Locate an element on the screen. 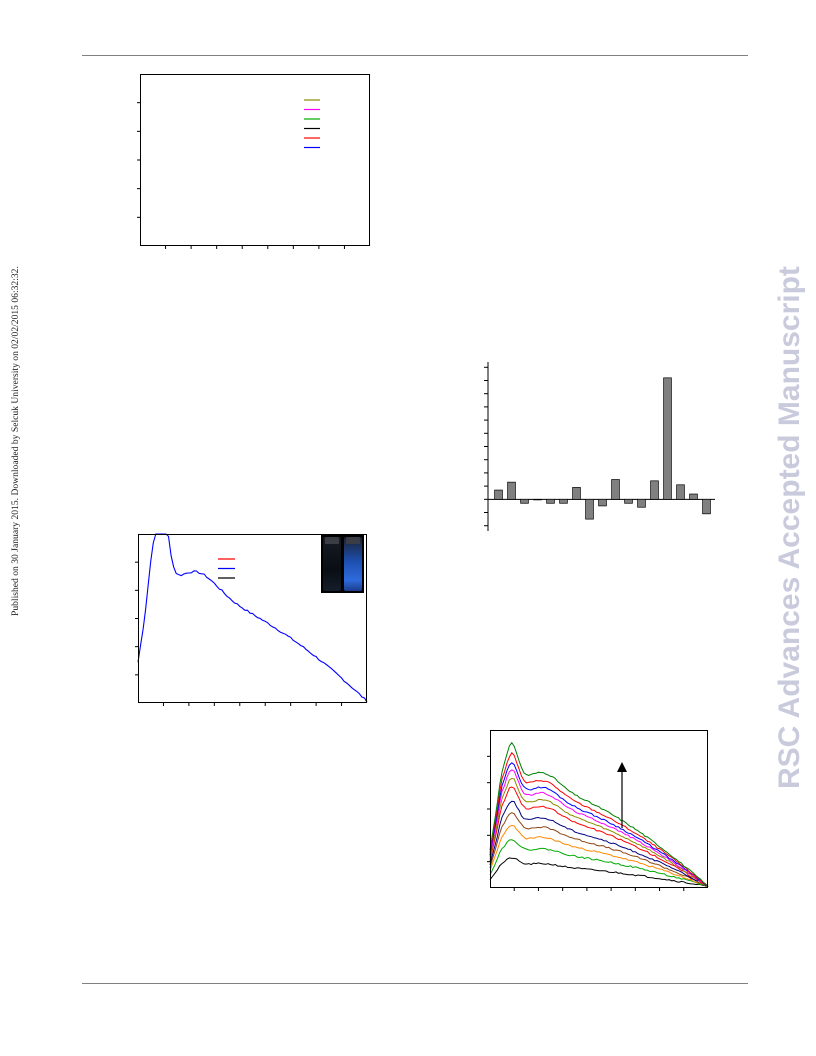  figure-2-plot is located at coordinates (251, 619).